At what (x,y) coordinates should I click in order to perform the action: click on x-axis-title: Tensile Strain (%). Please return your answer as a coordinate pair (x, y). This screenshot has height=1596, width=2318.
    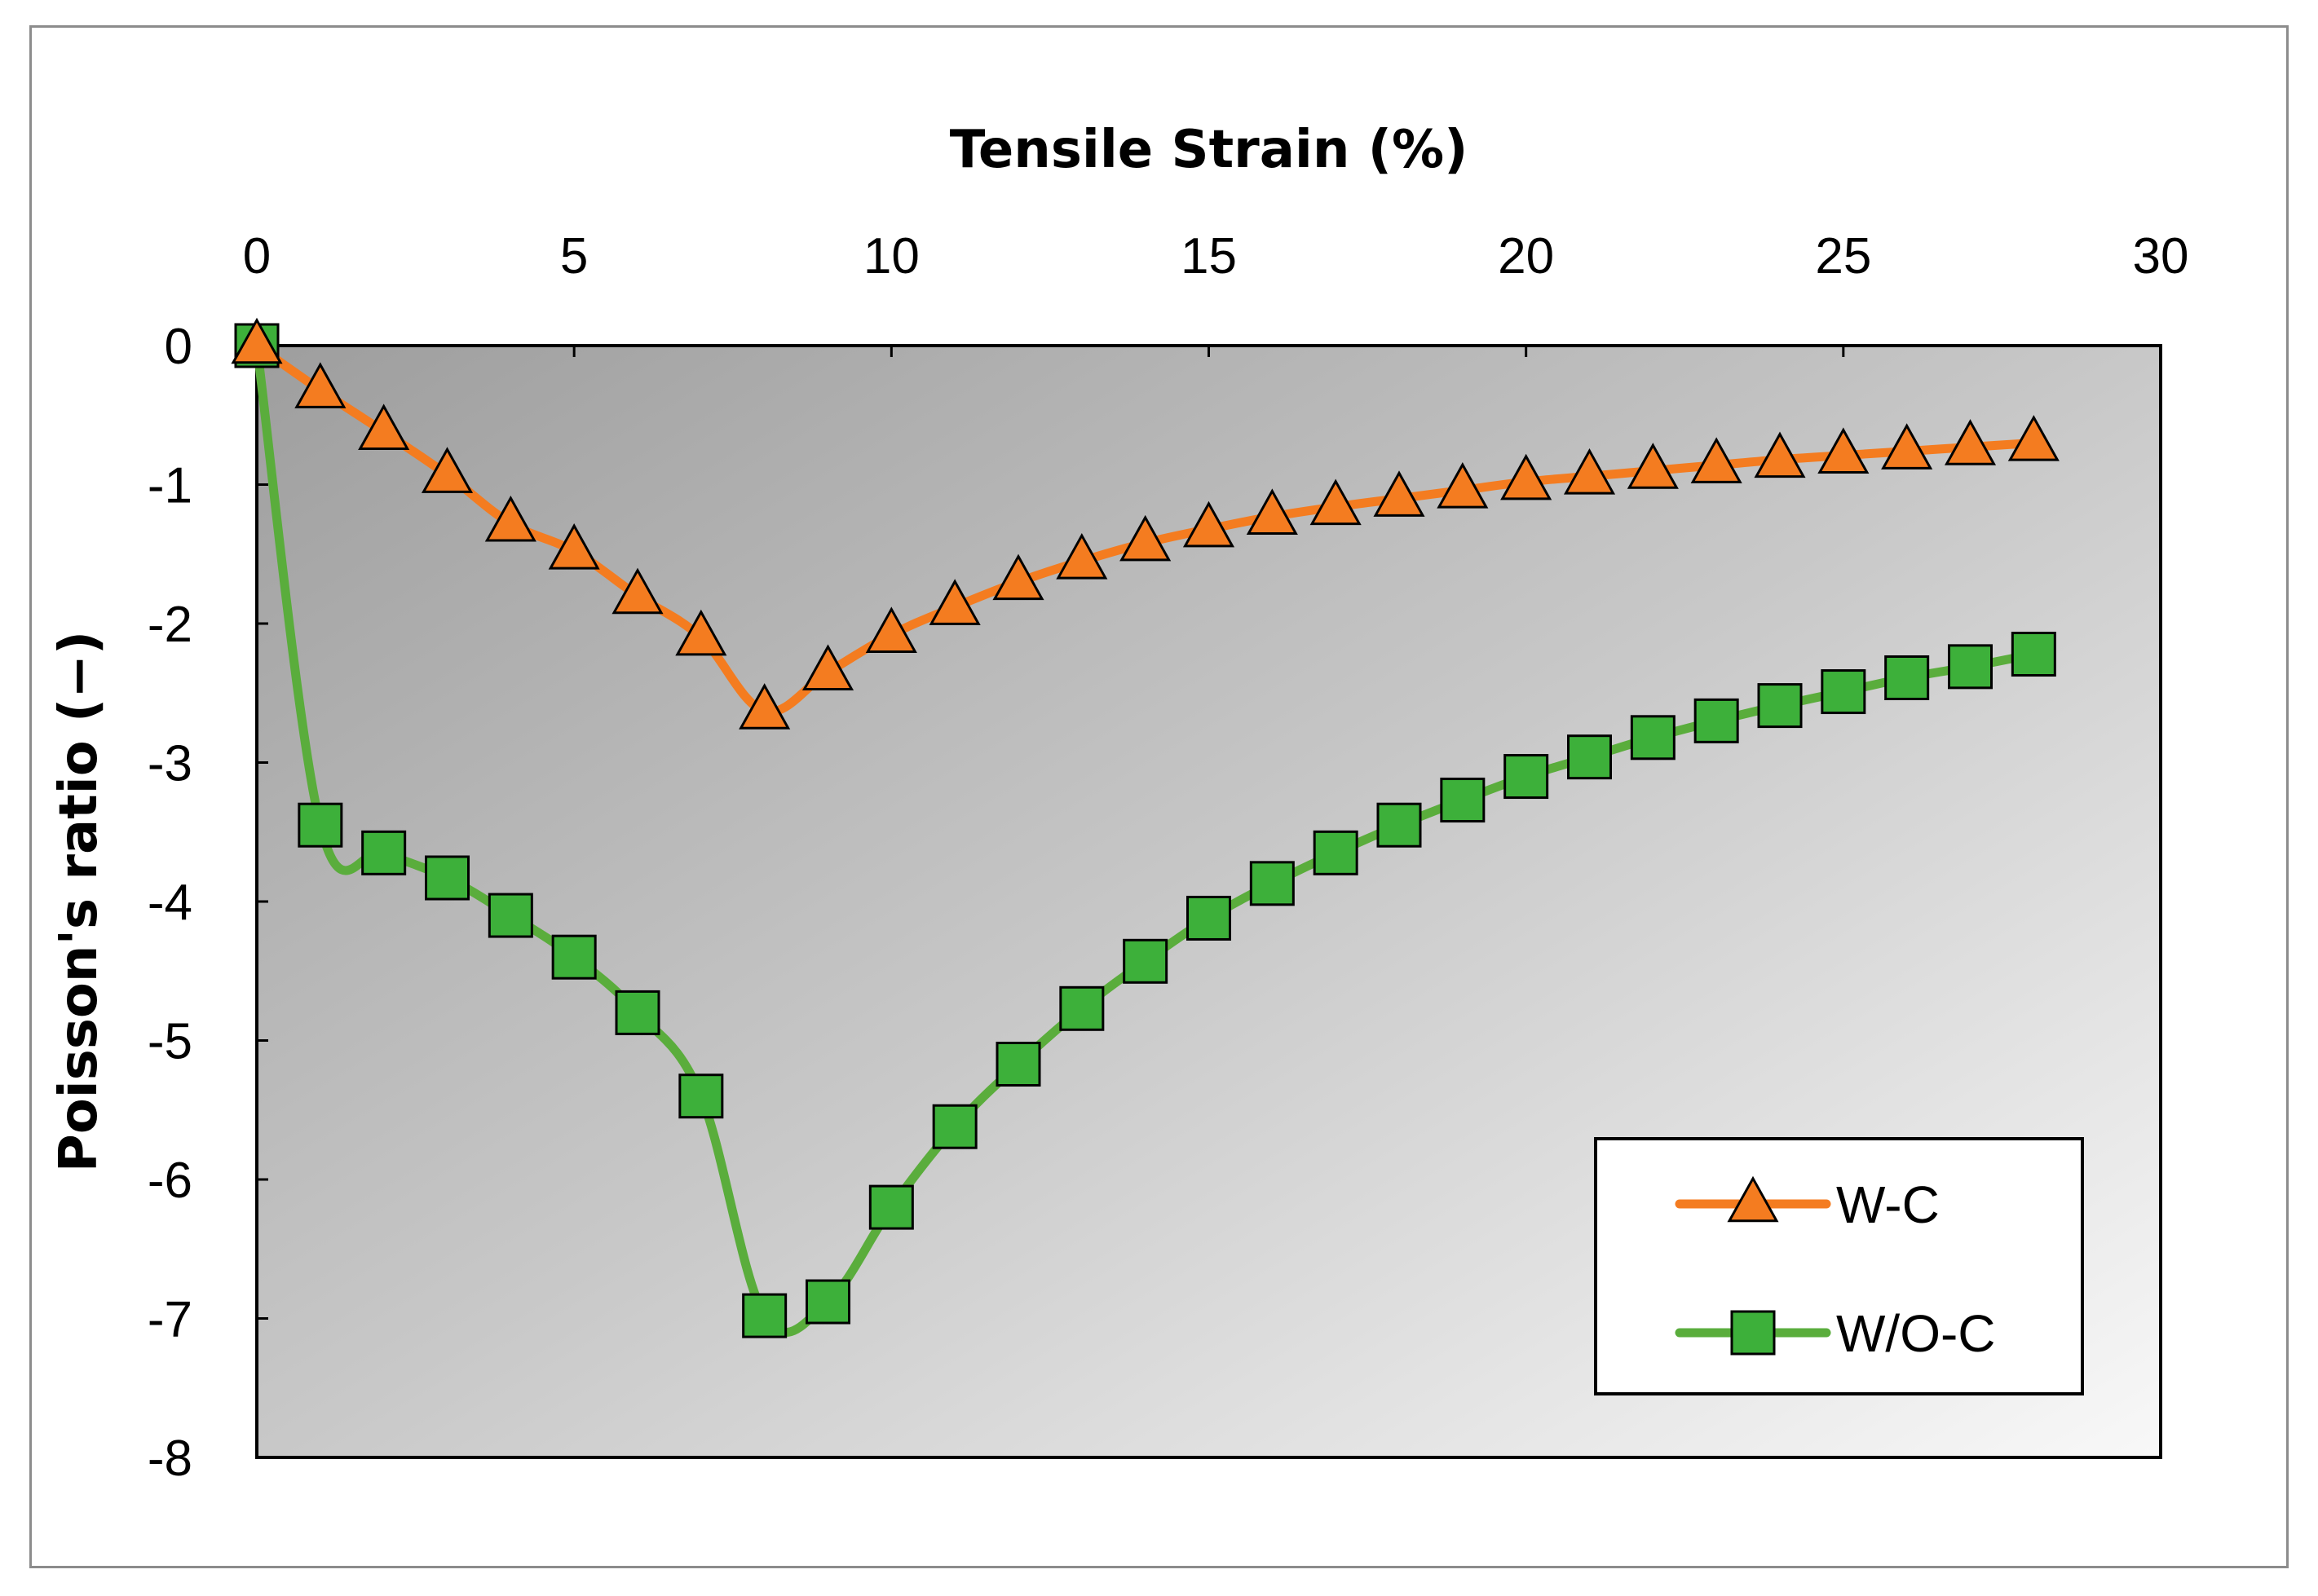
    Looking at the image, I should click on (1209, 150).